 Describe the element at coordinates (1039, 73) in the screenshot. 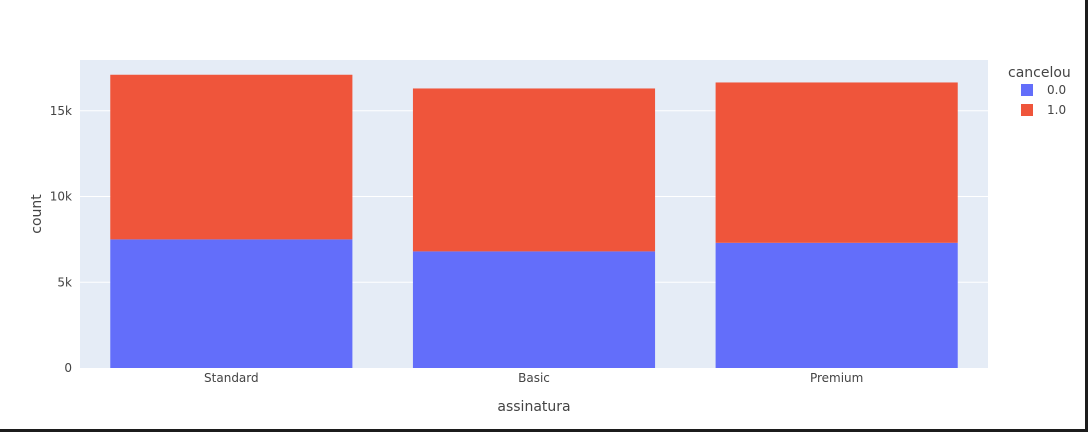

I see `legend-title: cancelou` at that location.